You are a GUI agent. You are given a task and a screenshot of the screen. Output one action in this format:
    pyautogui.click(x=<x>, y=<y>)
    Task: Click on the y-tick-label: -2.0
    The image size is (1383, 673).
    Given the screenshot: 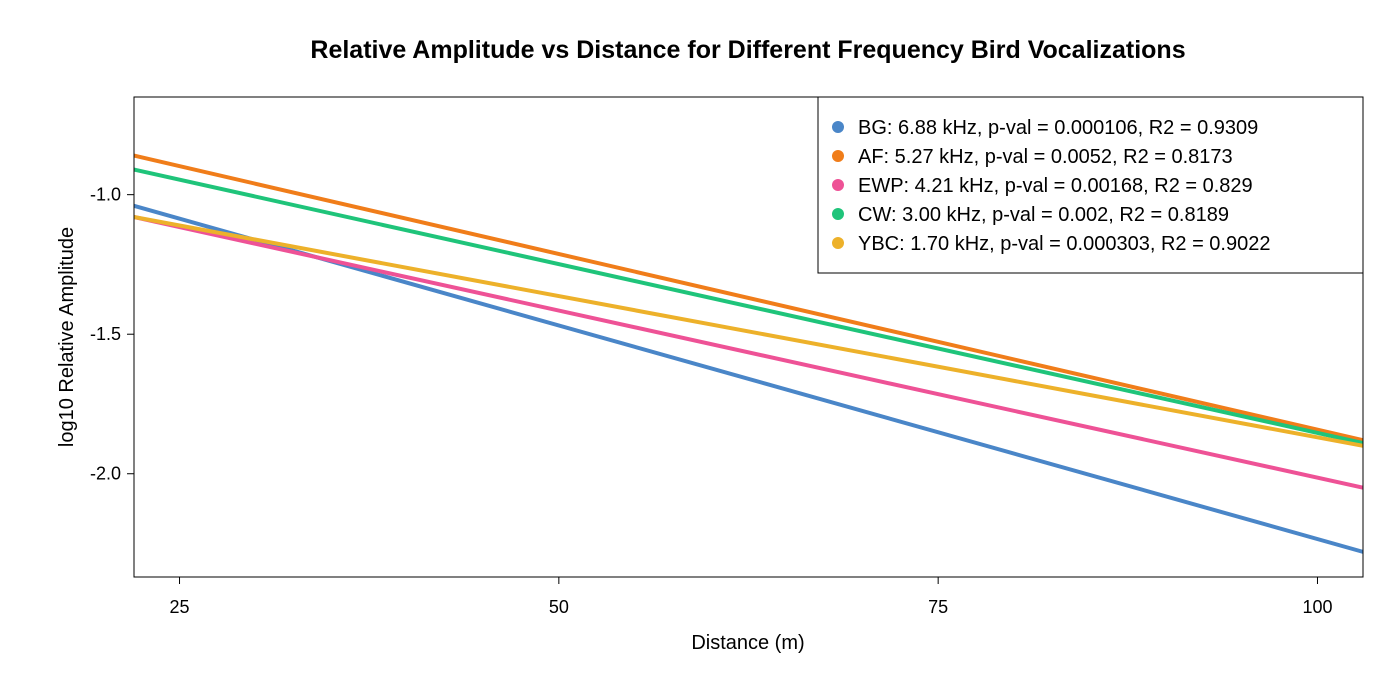 What is the action you would take?
    pyautogui.click(x=105, y=474)
    